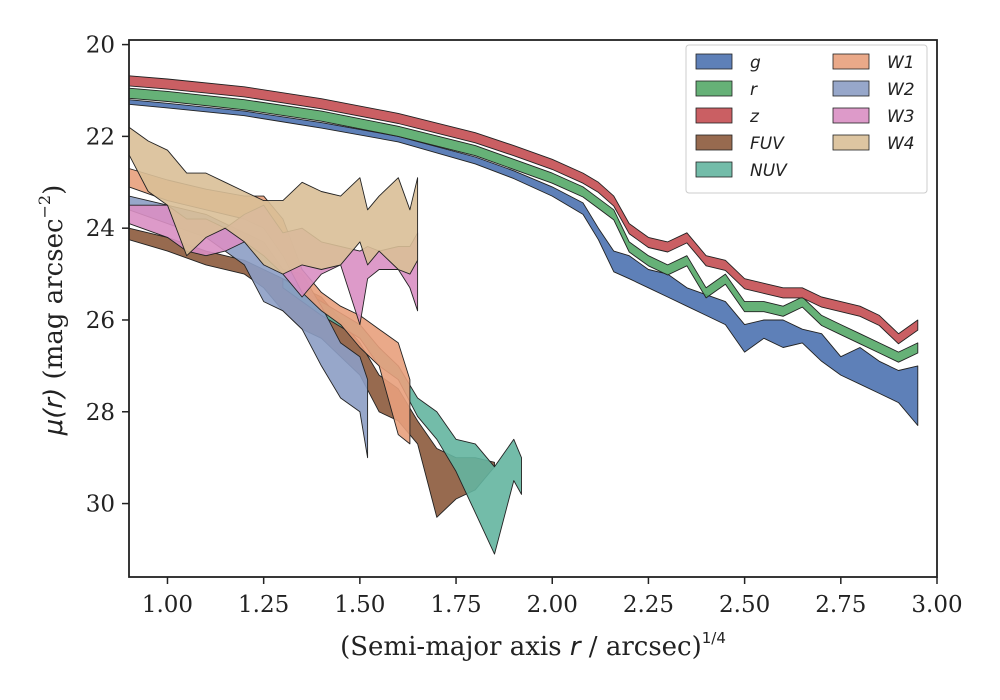 This screenshot has width=1000, height=700. What do you see at coordinates (714, 88) in the screenshot?
I see `legend-swatch-r` at bounding box center [714, 88].